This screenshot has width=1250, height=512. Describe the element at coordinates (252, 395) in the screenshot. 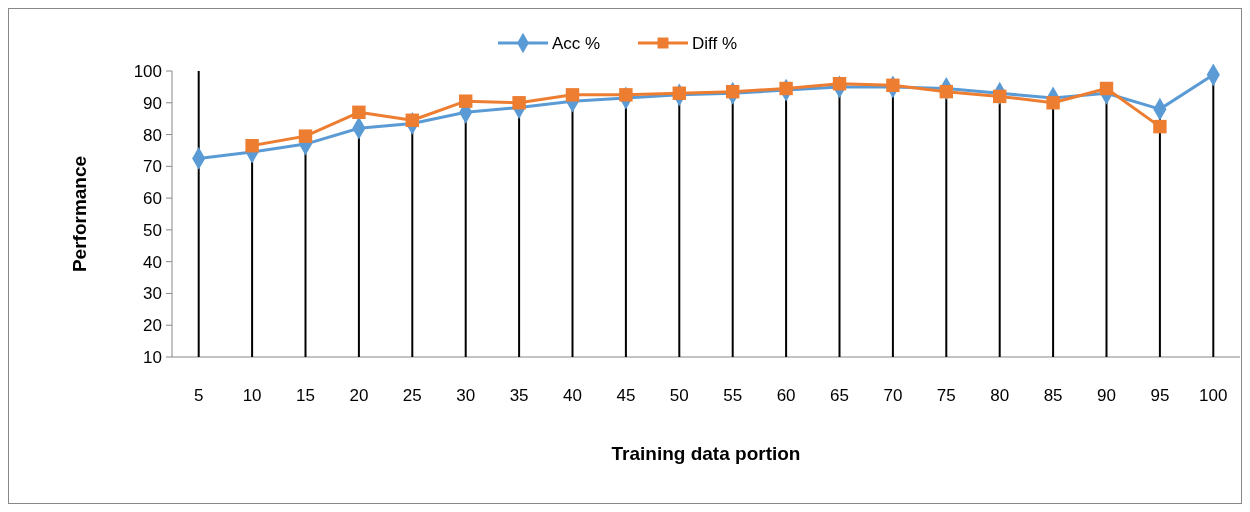

I see `x-tick-label: 10` at that location.